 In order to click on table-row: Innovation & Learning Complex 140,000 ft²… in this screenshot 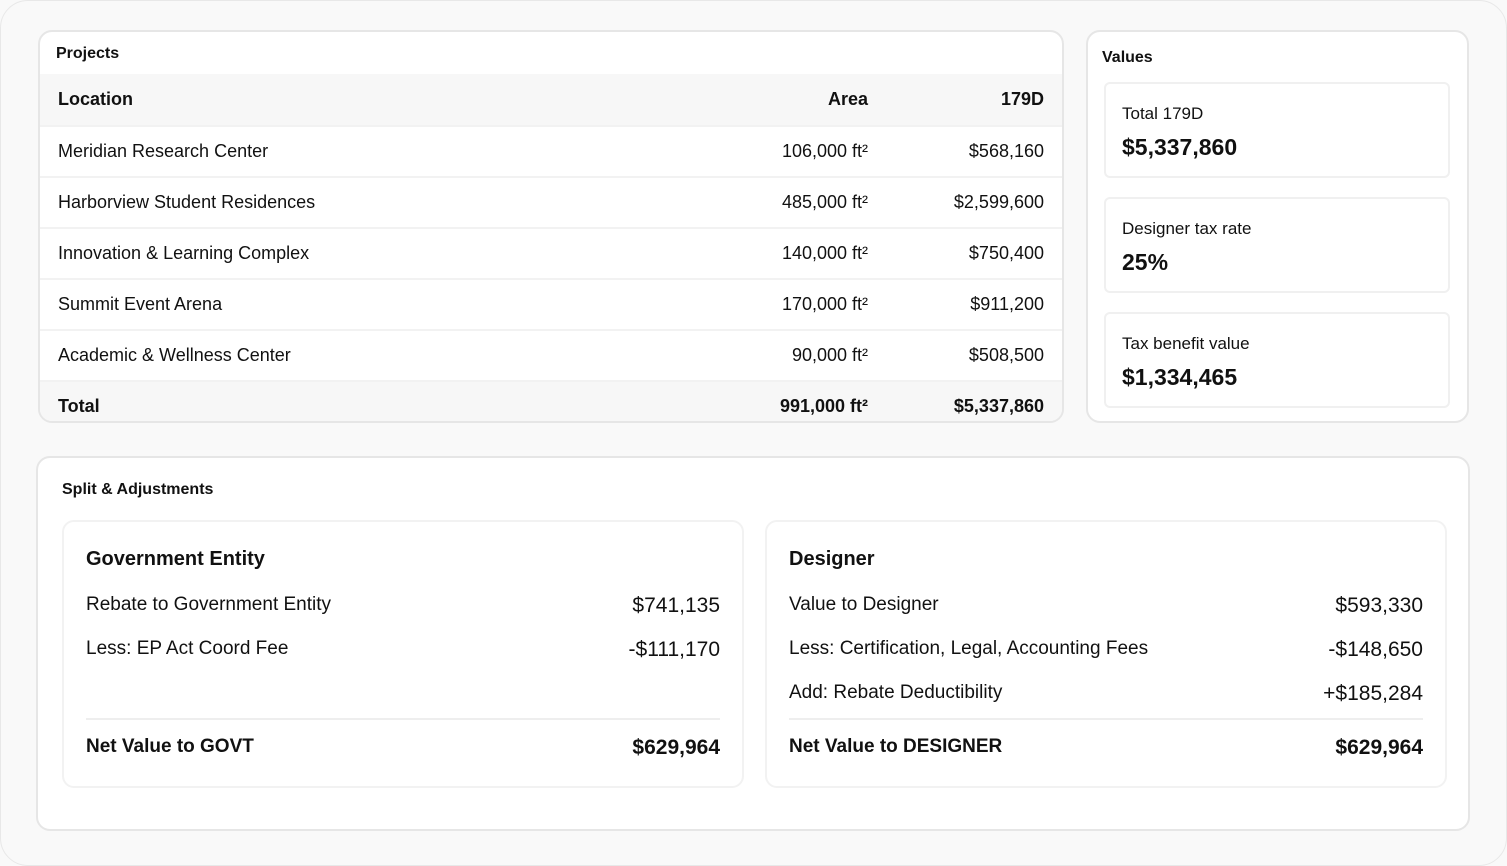, I will do `click(551, 254)`.